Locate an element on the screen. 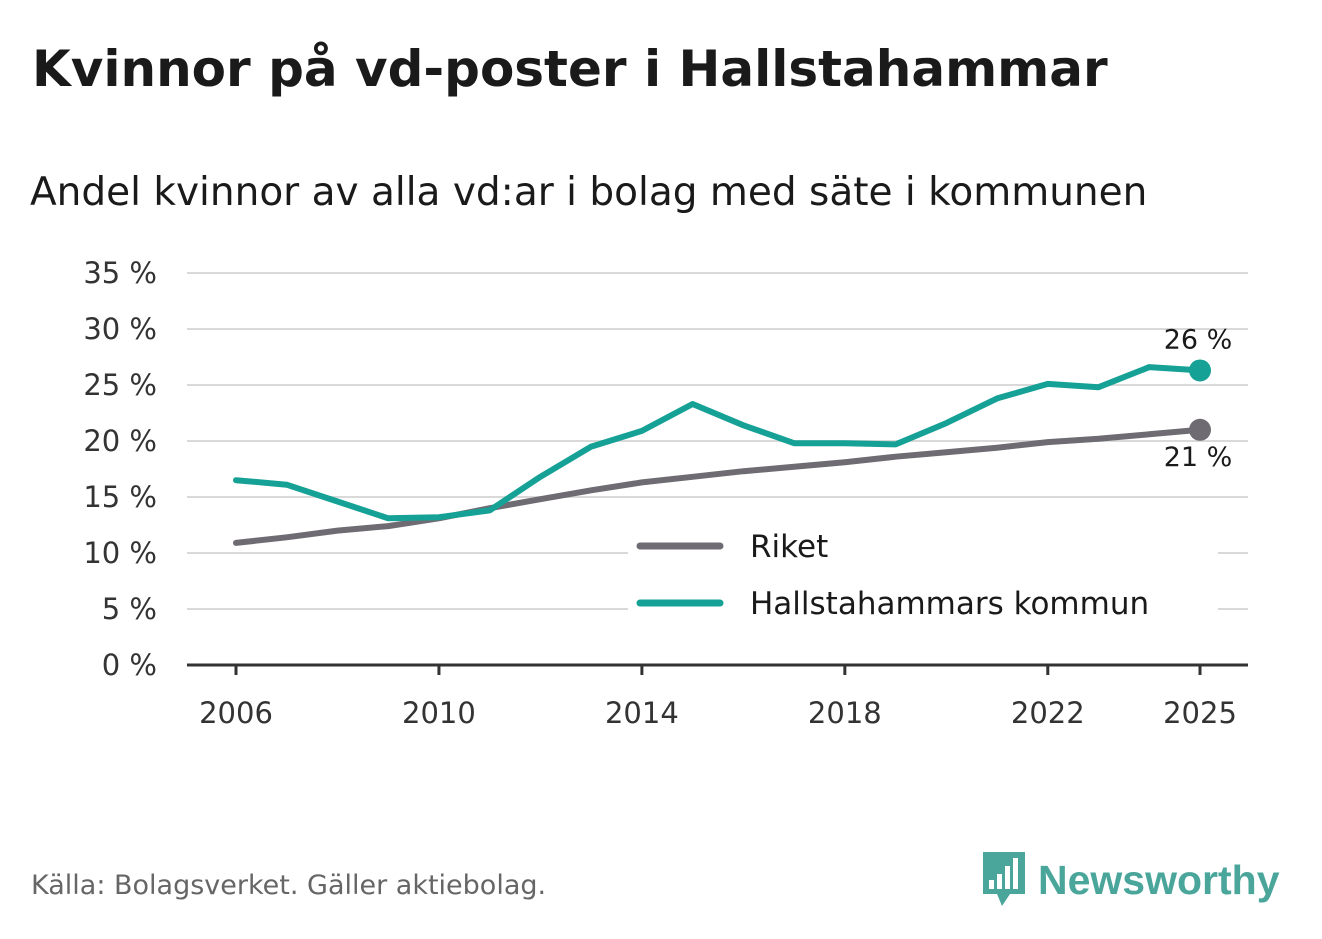  y-tick-label: 10 % is located at coordinates (120, 553).